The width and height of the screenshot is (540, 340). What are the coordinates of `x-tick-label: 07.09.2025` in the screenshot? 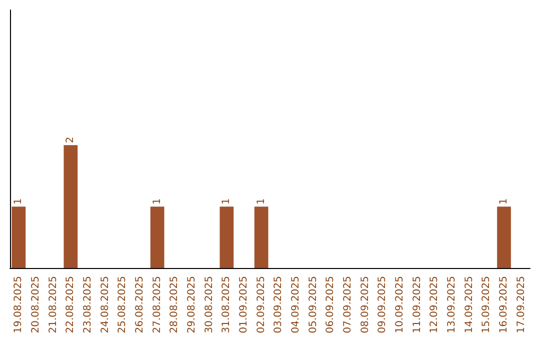 It's located at (348, 305).